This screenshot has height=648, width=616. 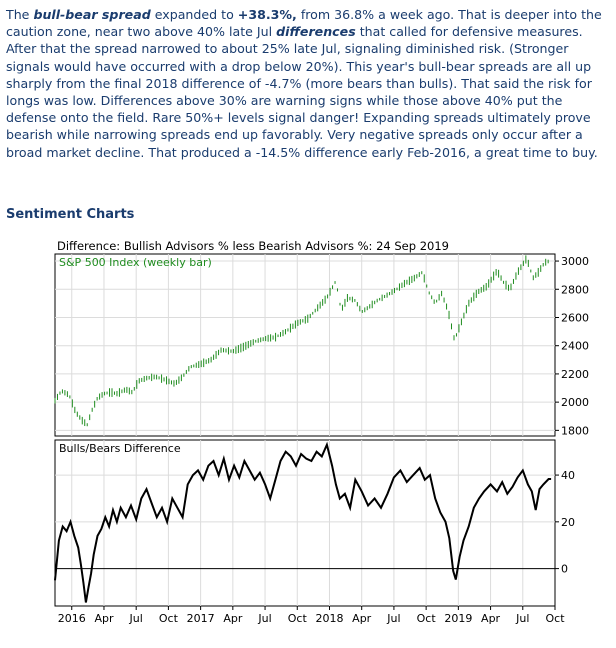 I want to click on price-tick-label: 2400, so click(x=575, y=346).